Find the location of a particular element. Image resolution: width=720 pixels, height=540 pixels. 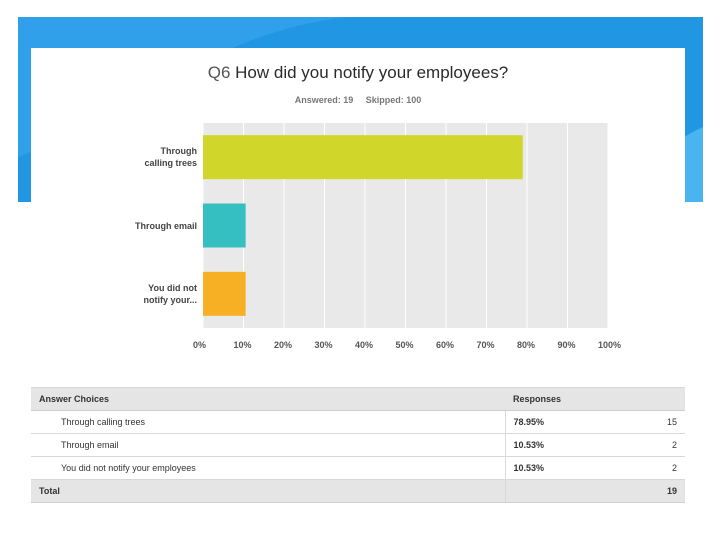

row-percent: 78.95% is located at coordinates (562, 422).